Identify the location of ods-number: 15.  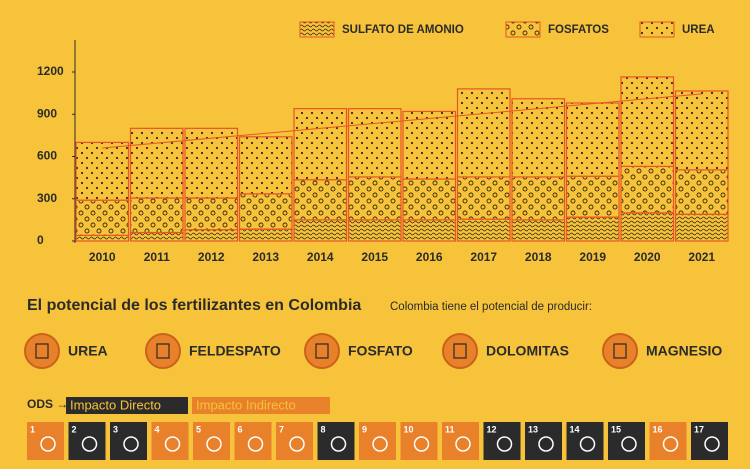
(616, 429).